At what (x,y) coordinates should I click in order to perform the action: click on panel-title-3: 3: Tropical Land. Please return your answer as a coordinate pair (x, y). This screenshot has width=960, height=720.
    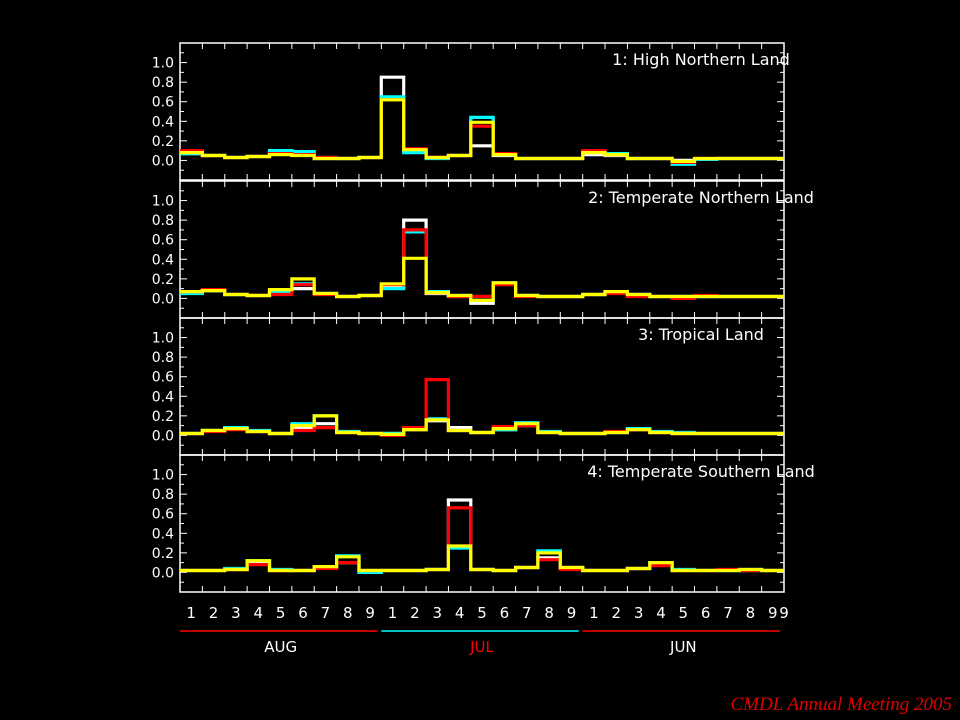
    Looking at the image, I should click on (701, 334).